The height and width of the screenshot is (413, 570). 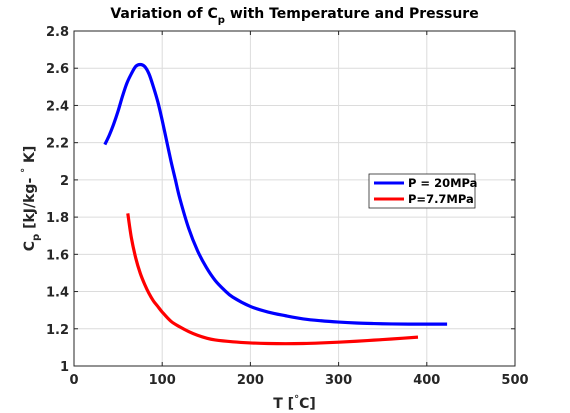 What do you see at coordinates (338, 380) in the screenshot?
I see `x-tick-label: 300` at bounding box center [338, 380].